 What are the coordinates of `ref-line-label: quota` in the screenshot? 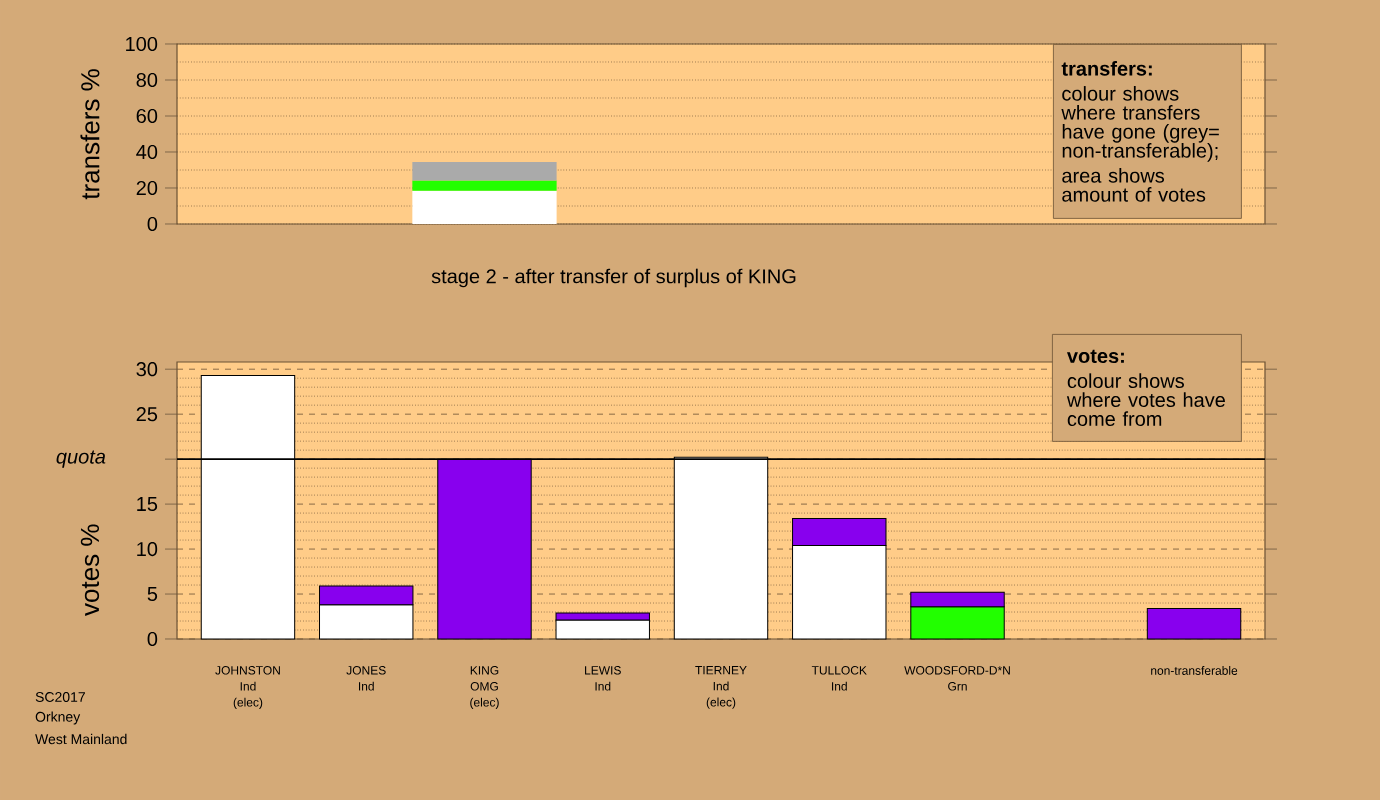 It's located at (81, 459).